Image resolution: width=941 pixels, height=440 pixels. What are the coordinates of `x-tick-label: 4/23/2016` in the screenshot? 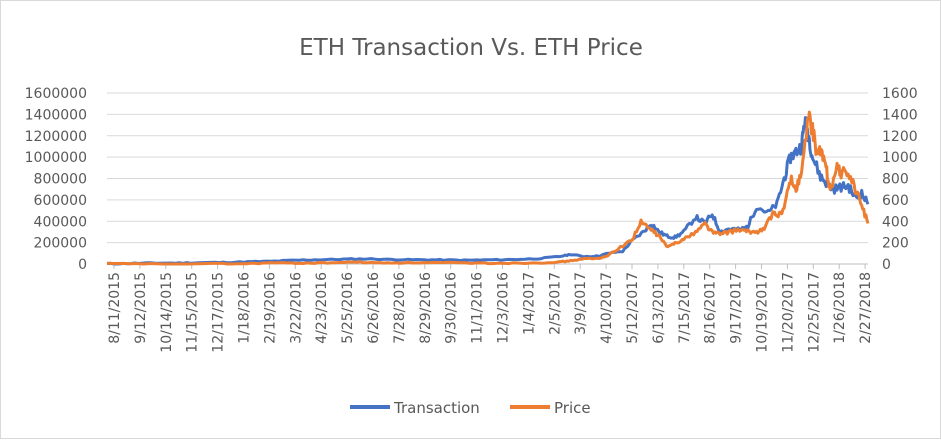 It's located at (322, 308).